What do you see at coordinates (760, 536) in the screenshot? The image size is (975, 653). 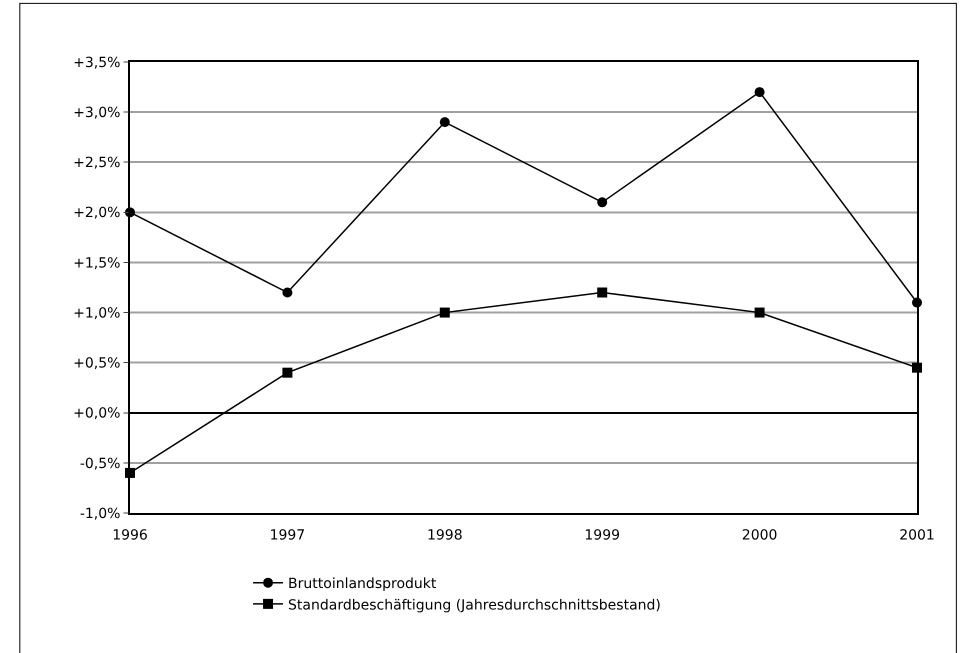 I see `x-tick-label: 2000` at bounding box center [760, 536].